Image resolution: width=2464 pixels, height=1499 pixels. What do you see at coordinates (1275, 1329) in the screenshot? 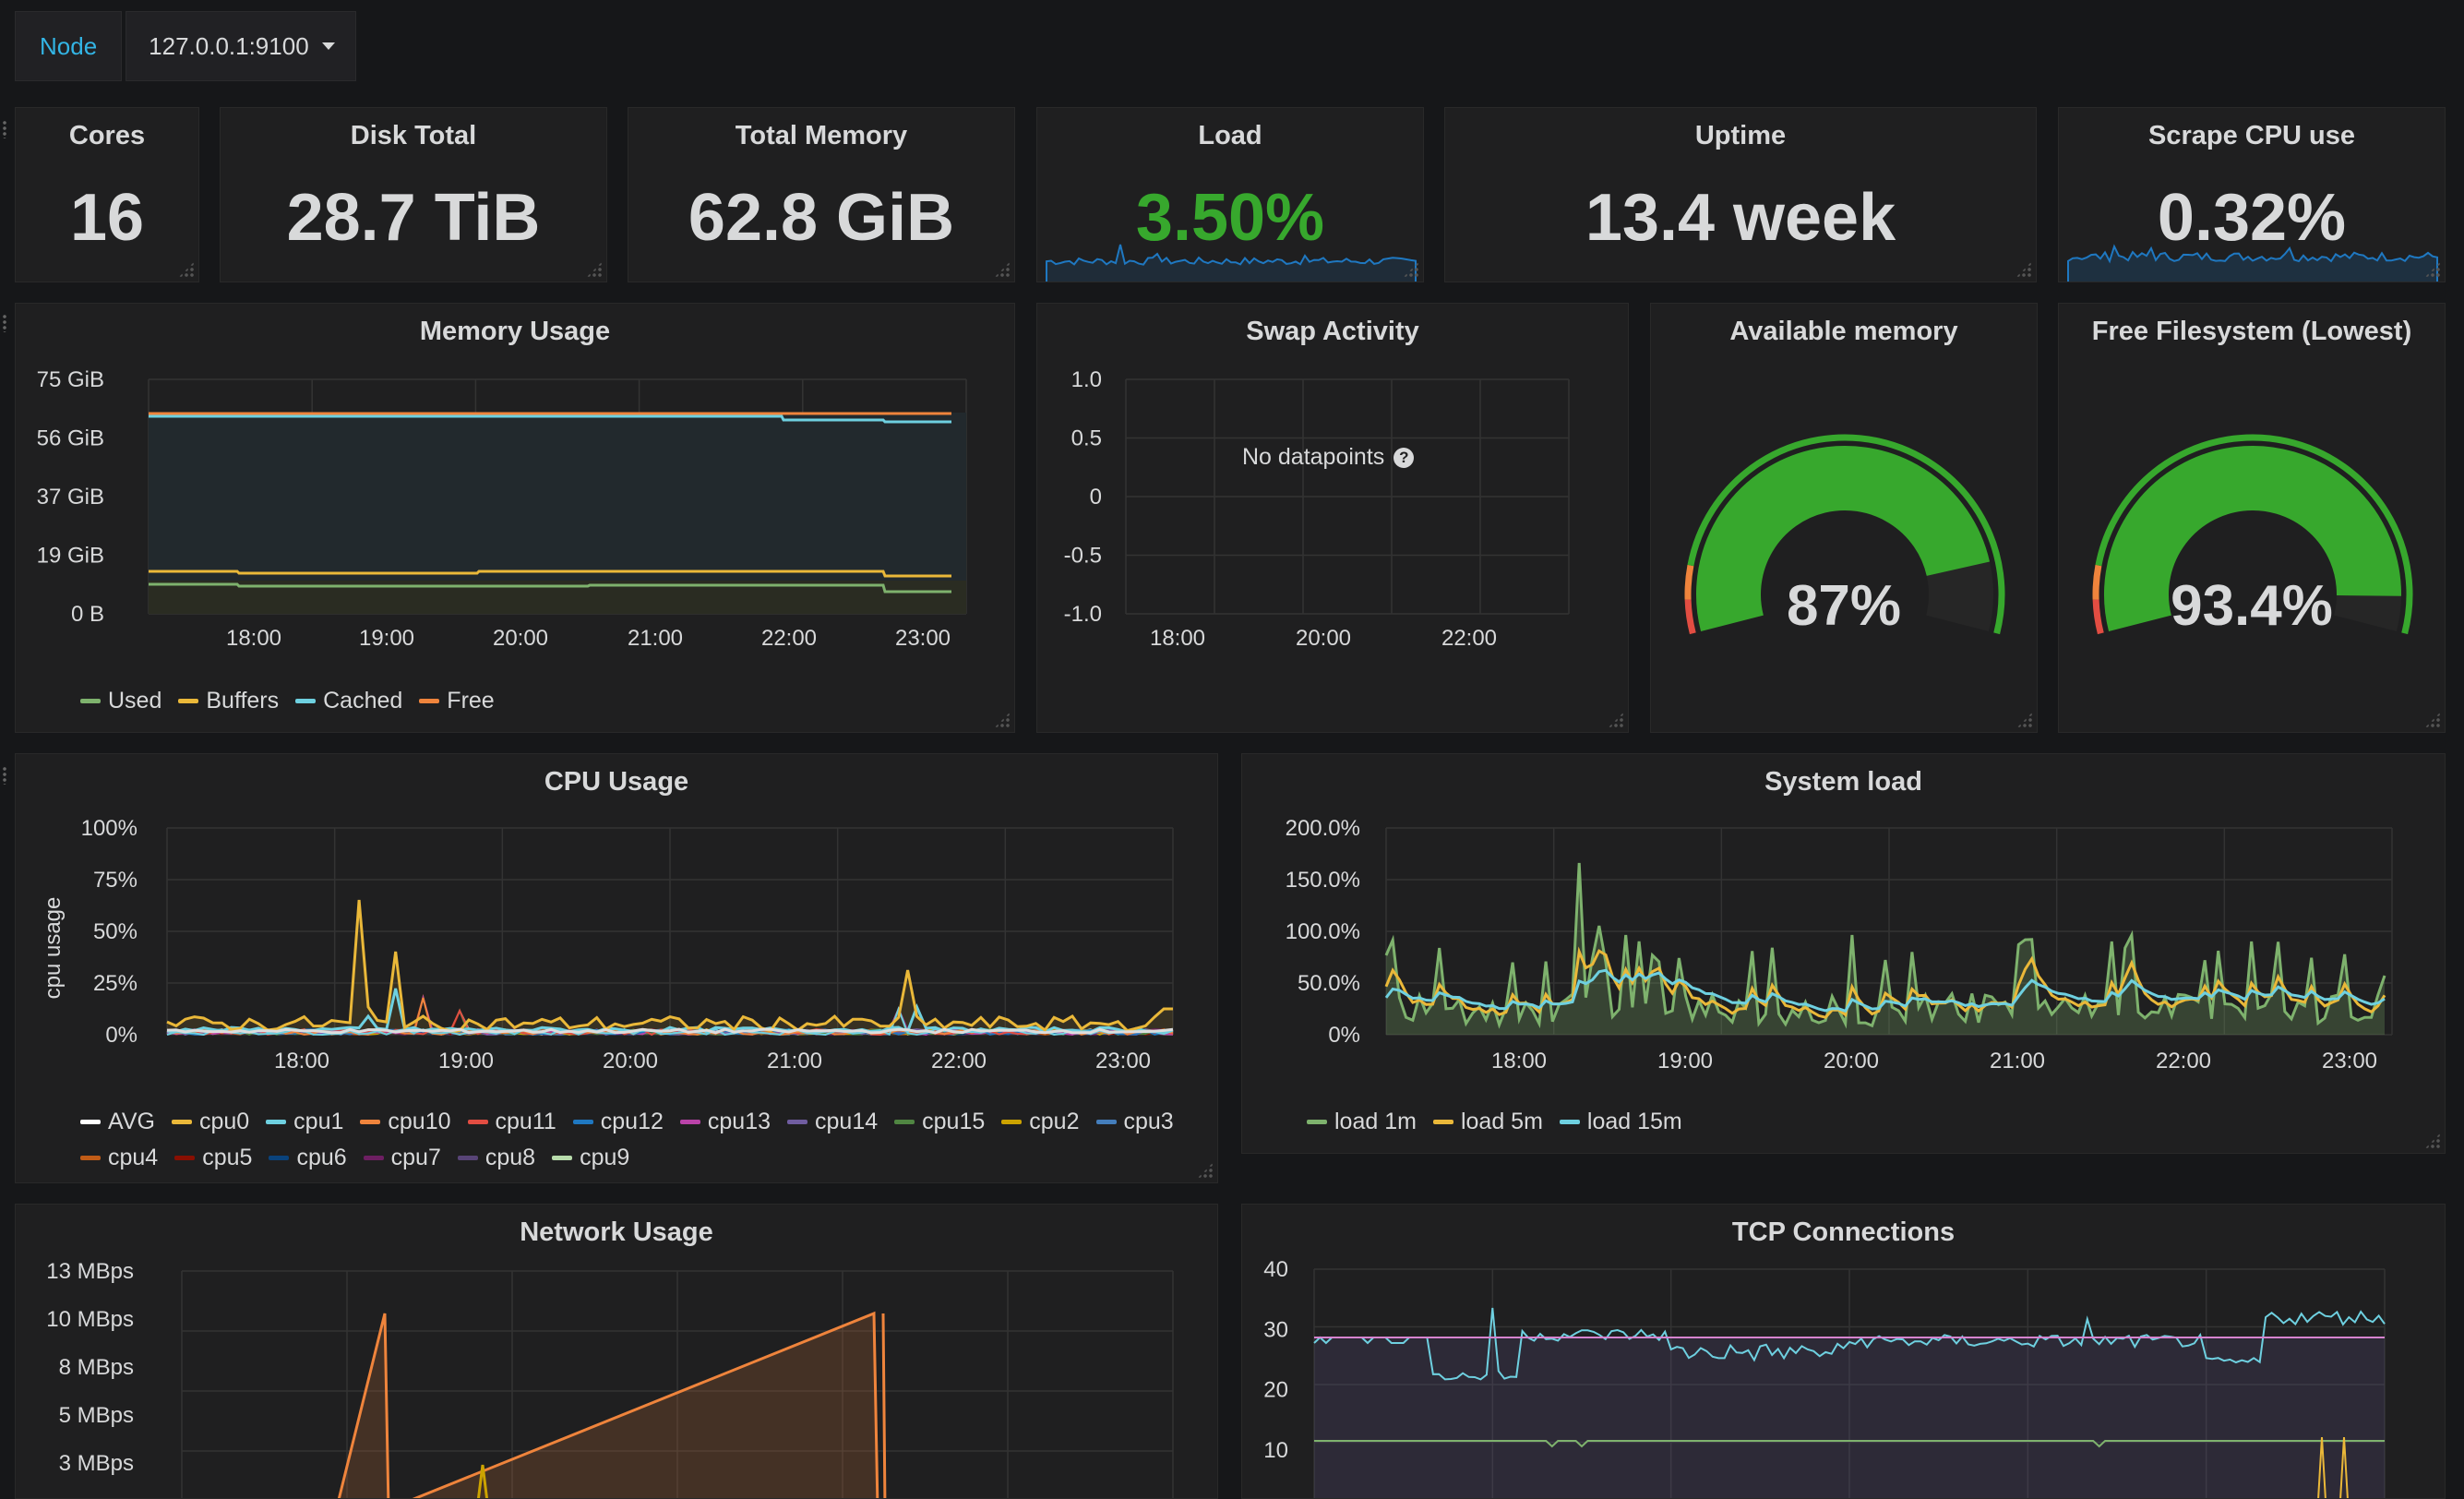
I see `y-tick-label: 30` at bounding box center [1275, 1329].